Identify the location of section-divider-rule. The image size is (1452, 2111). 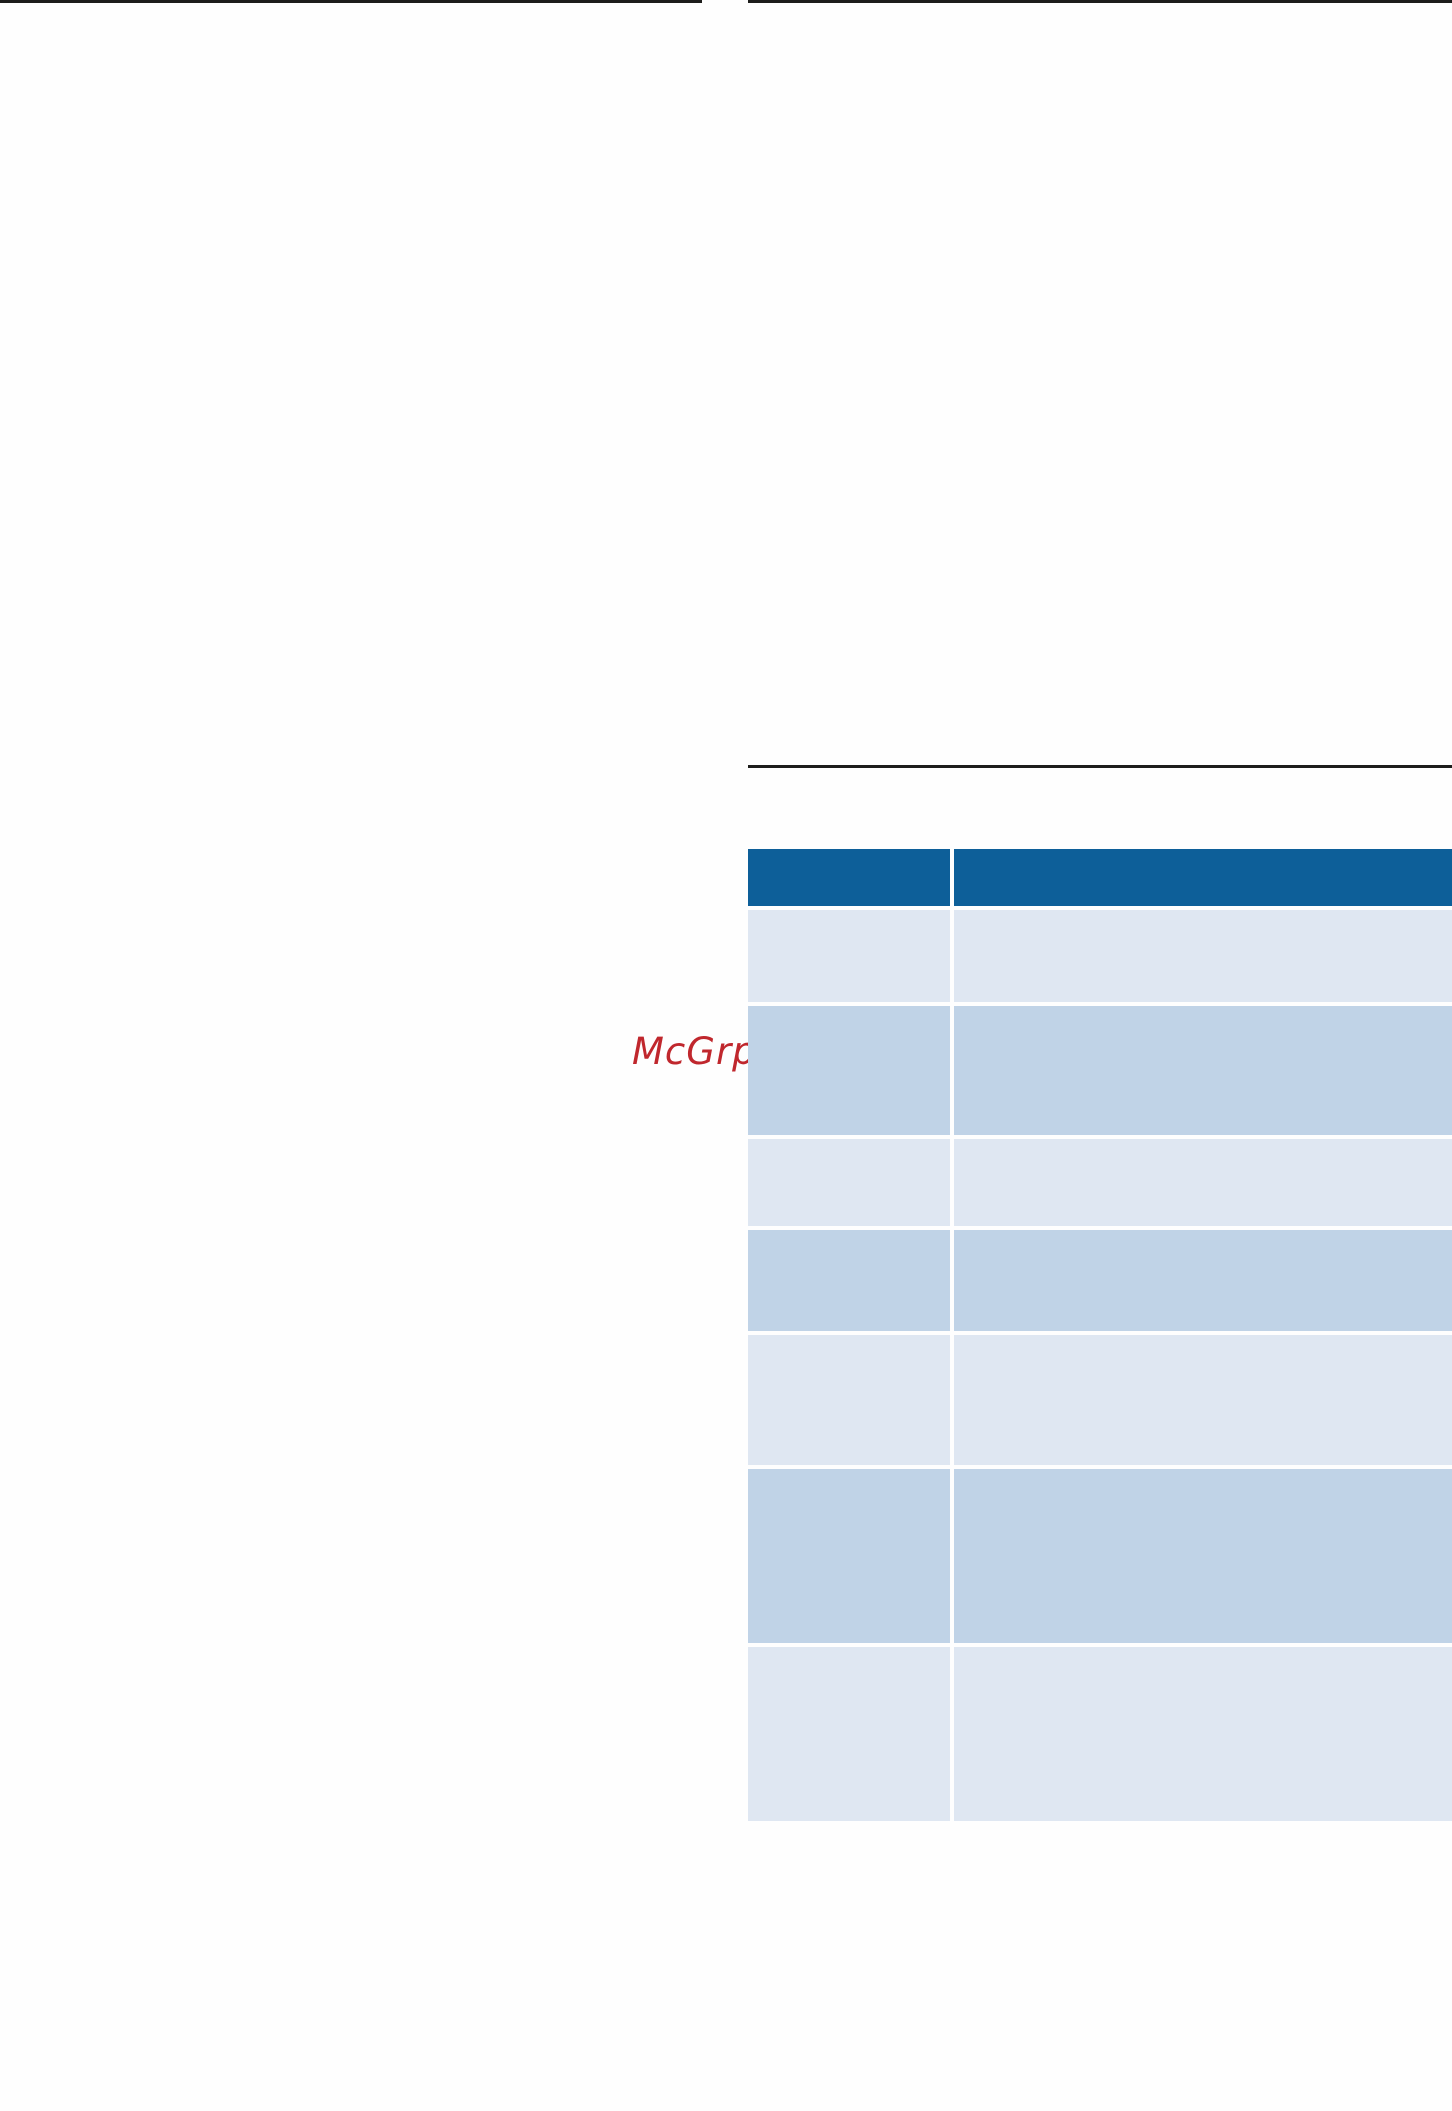
(1100, 766).